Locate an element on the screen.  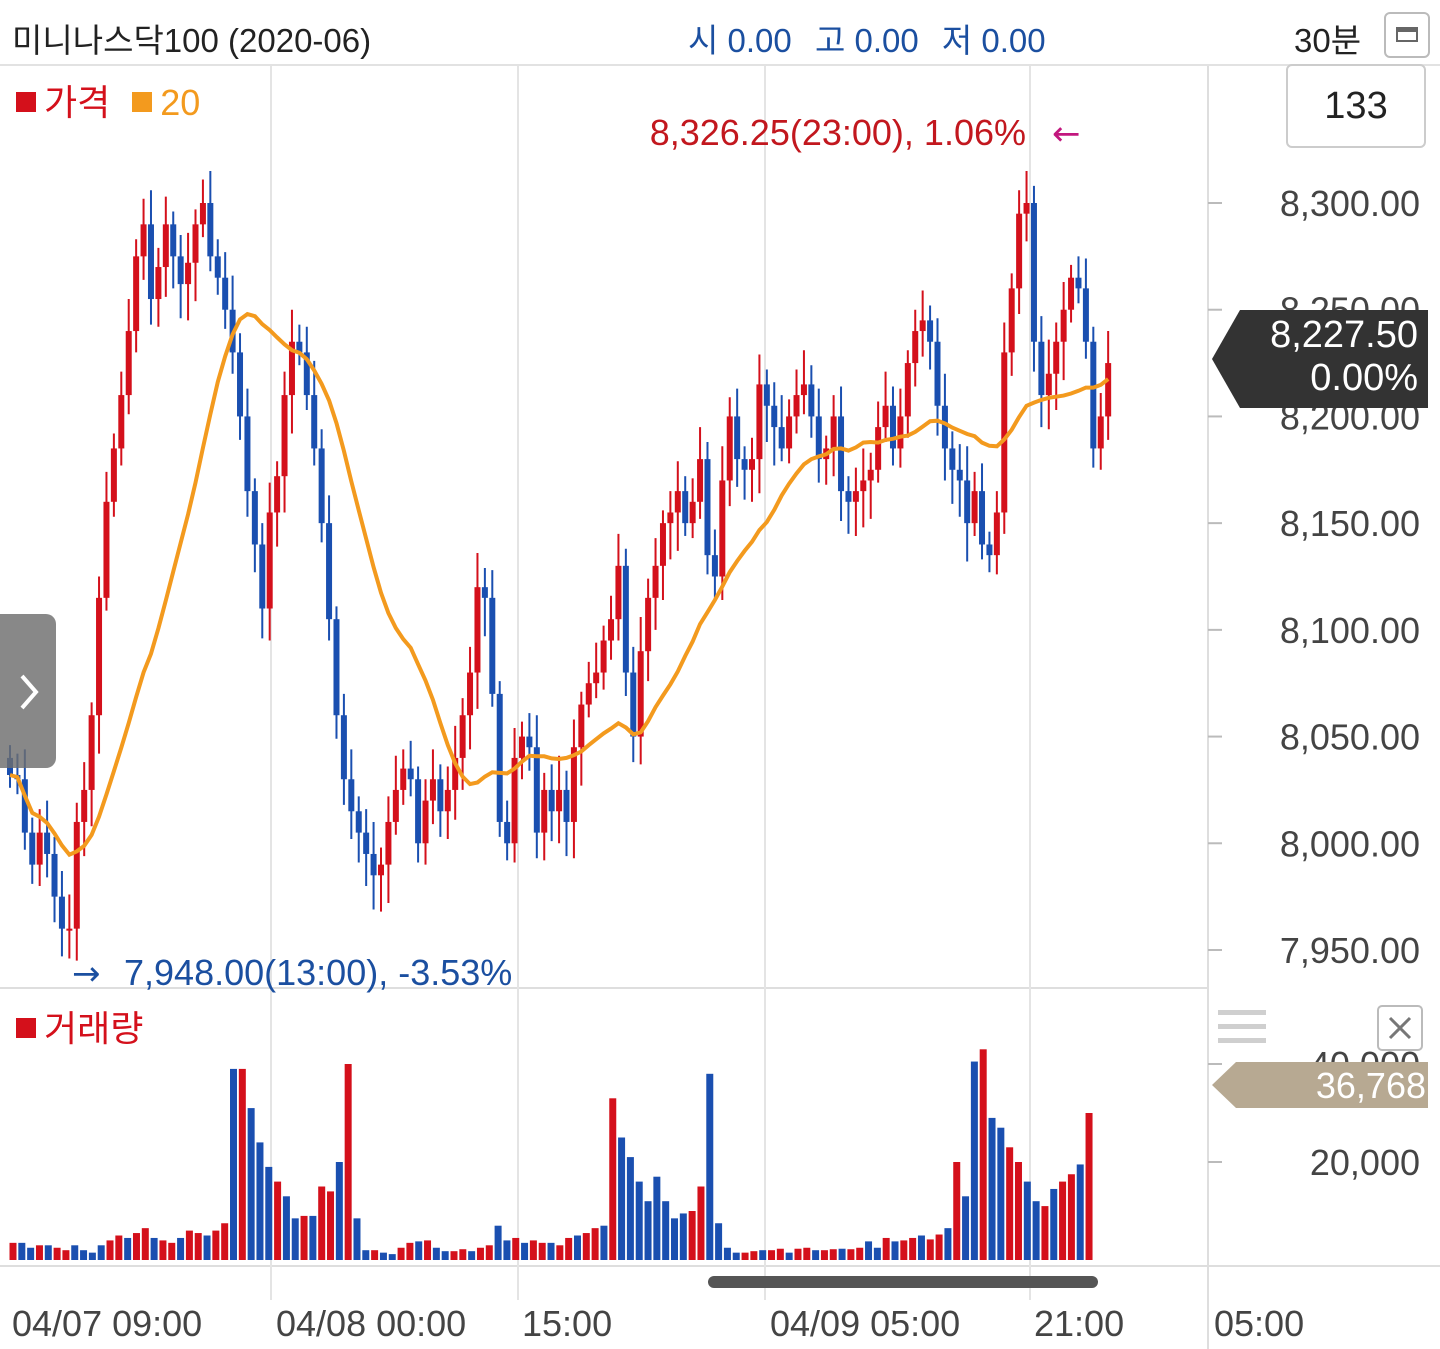
interval-selector: 30분 is located at coordinates (1328, 40).